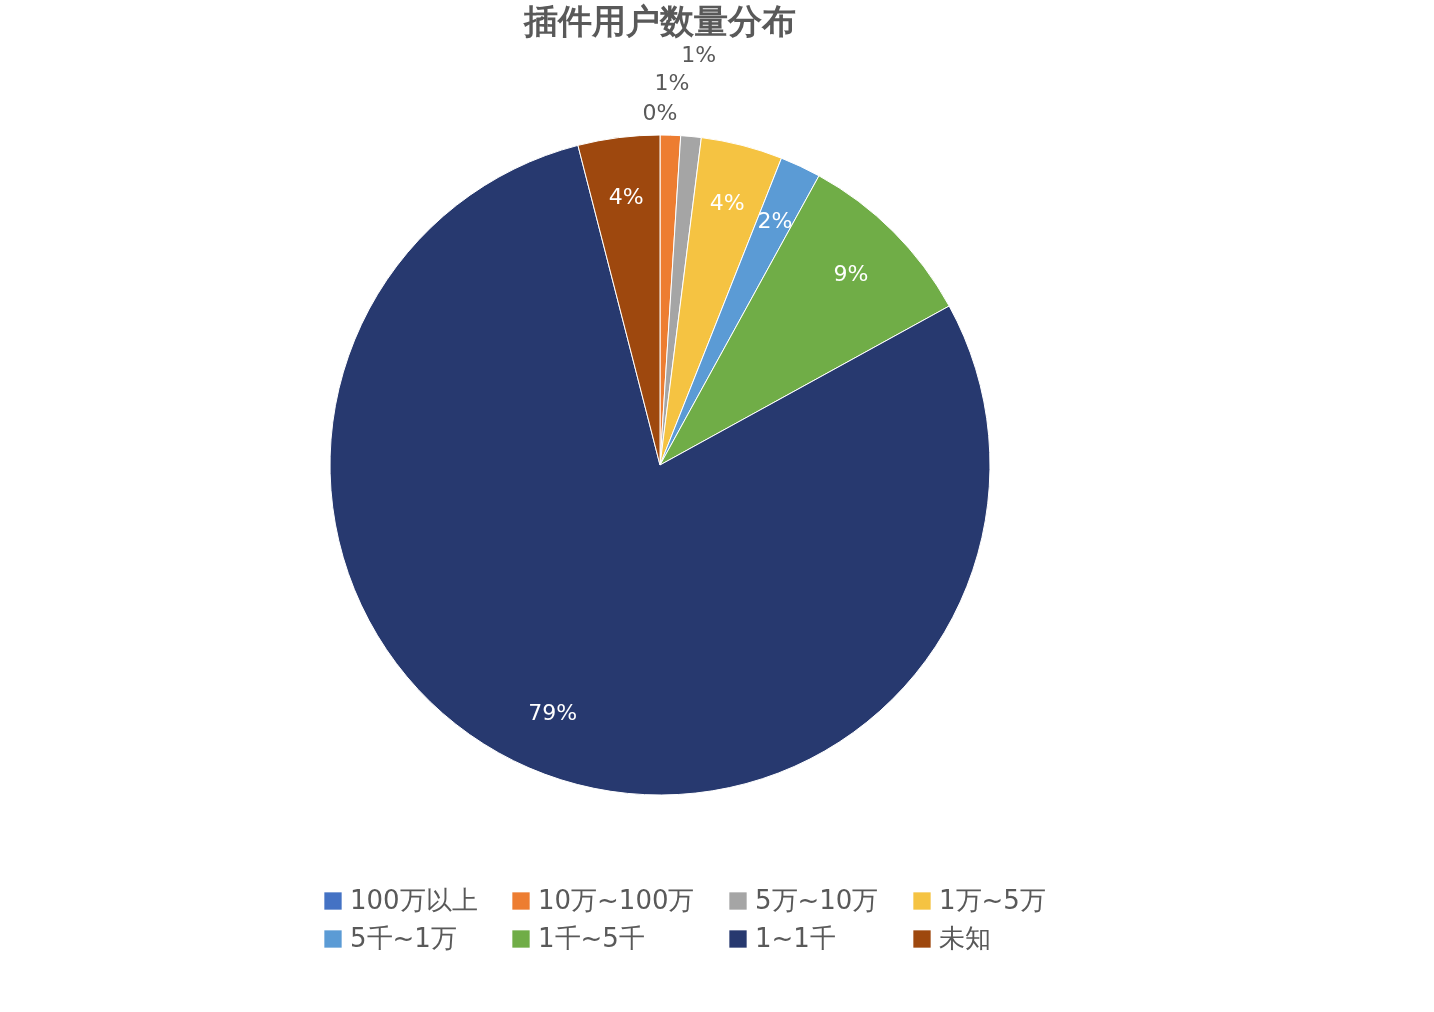 The width and height of the screenshot is (1434, 1012). I want to click on legend-label: 1~1千, so click(795, 938).